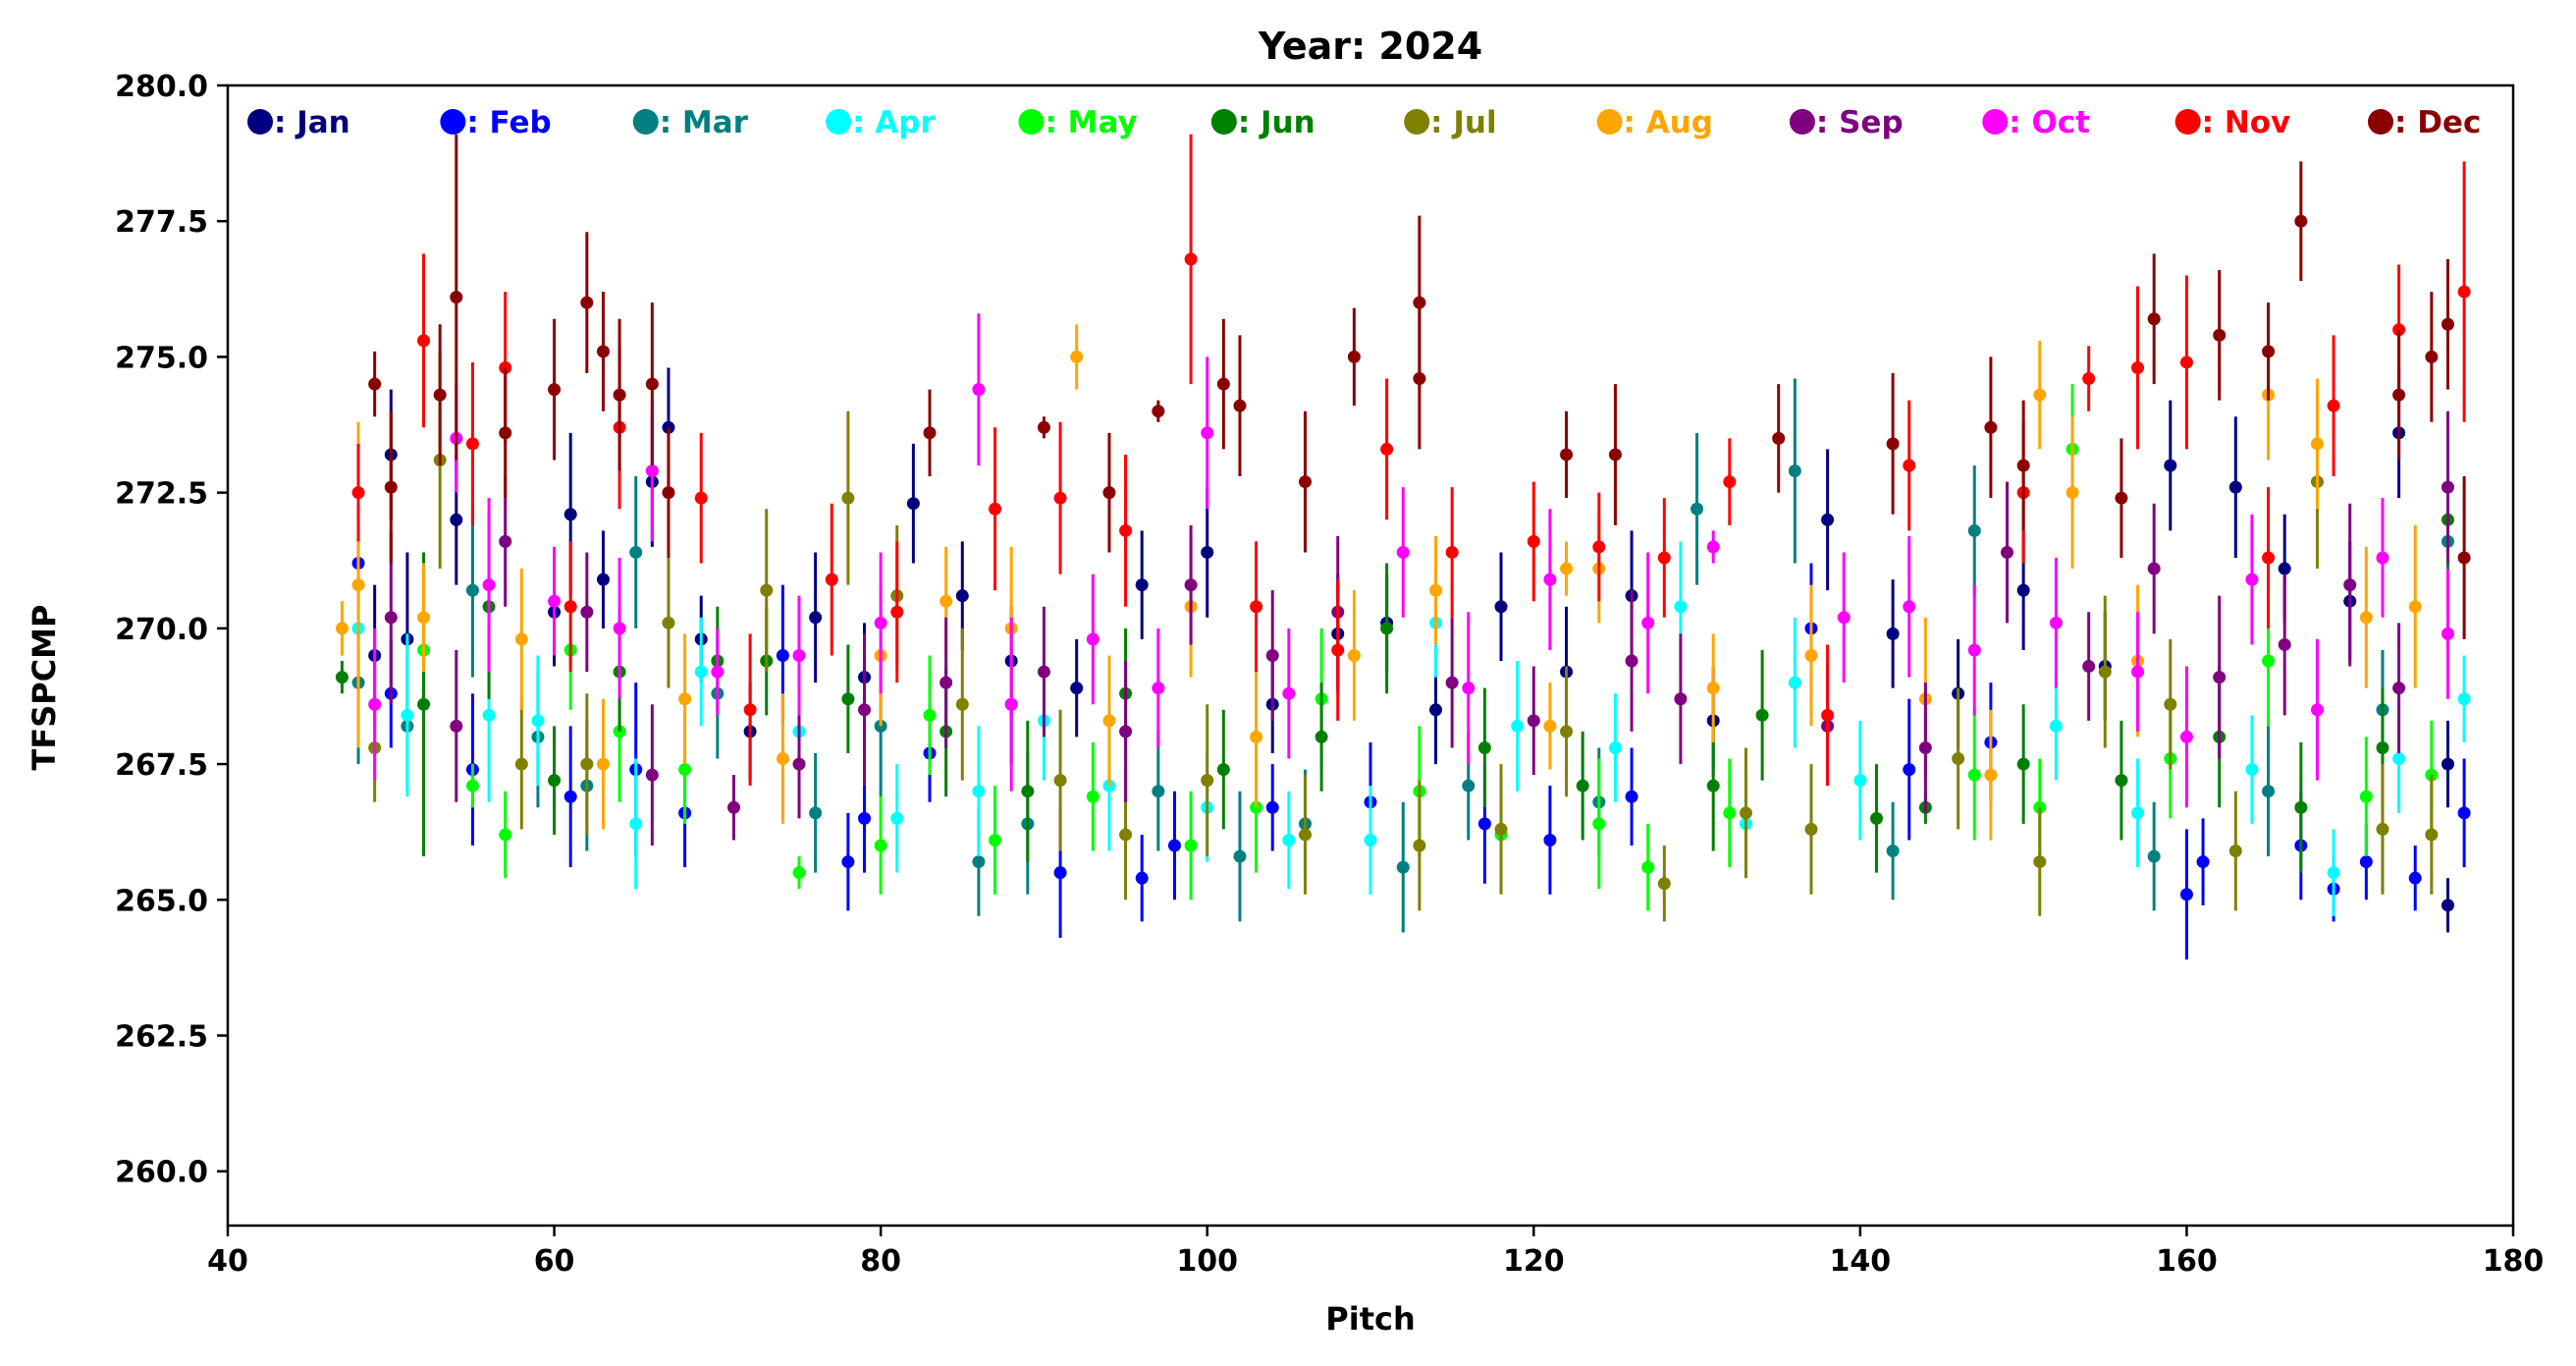 The image size is (2576, 1366). I want to click on y-tick-label: 267.5, so click(161, 765).